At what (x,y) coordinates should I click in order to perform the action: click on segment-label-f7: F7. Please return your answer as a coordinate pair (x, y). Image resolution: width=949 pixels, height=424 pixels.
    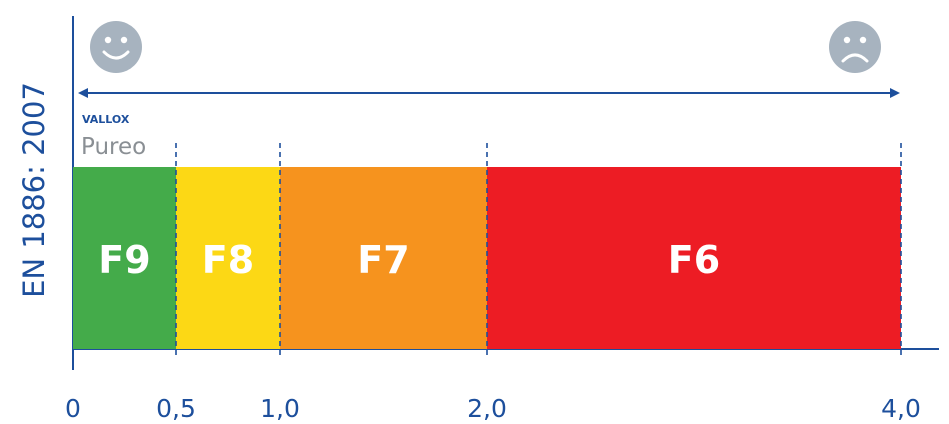
    Looking at the image, I should click on (383, 260).